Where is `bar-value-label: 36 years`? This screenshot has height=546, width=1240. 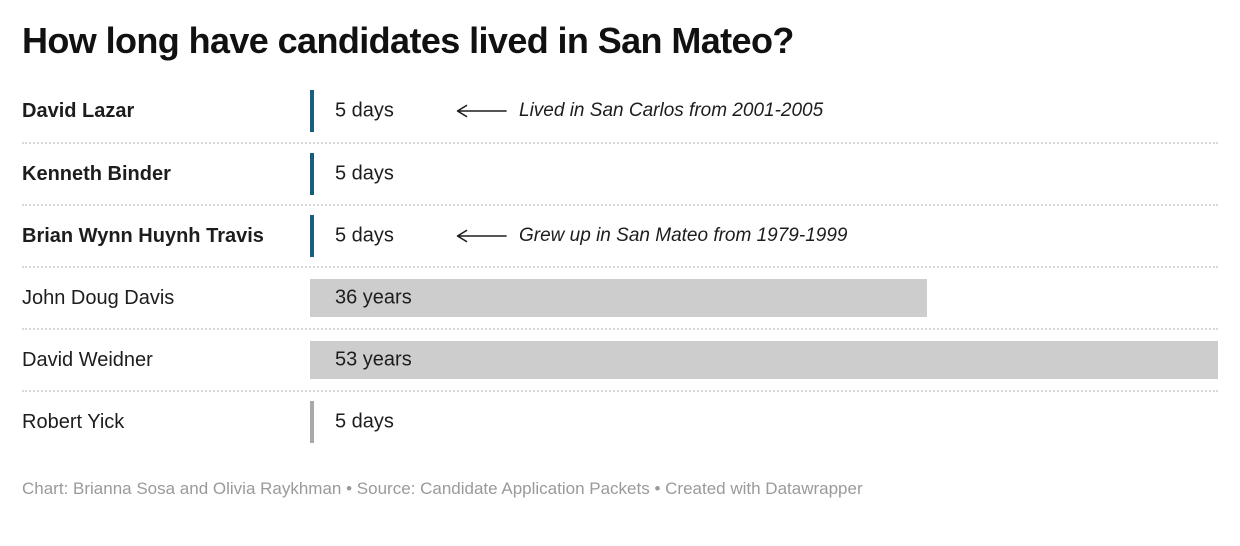 bar-value-label: 36 years is located at coordinates (373, 297).